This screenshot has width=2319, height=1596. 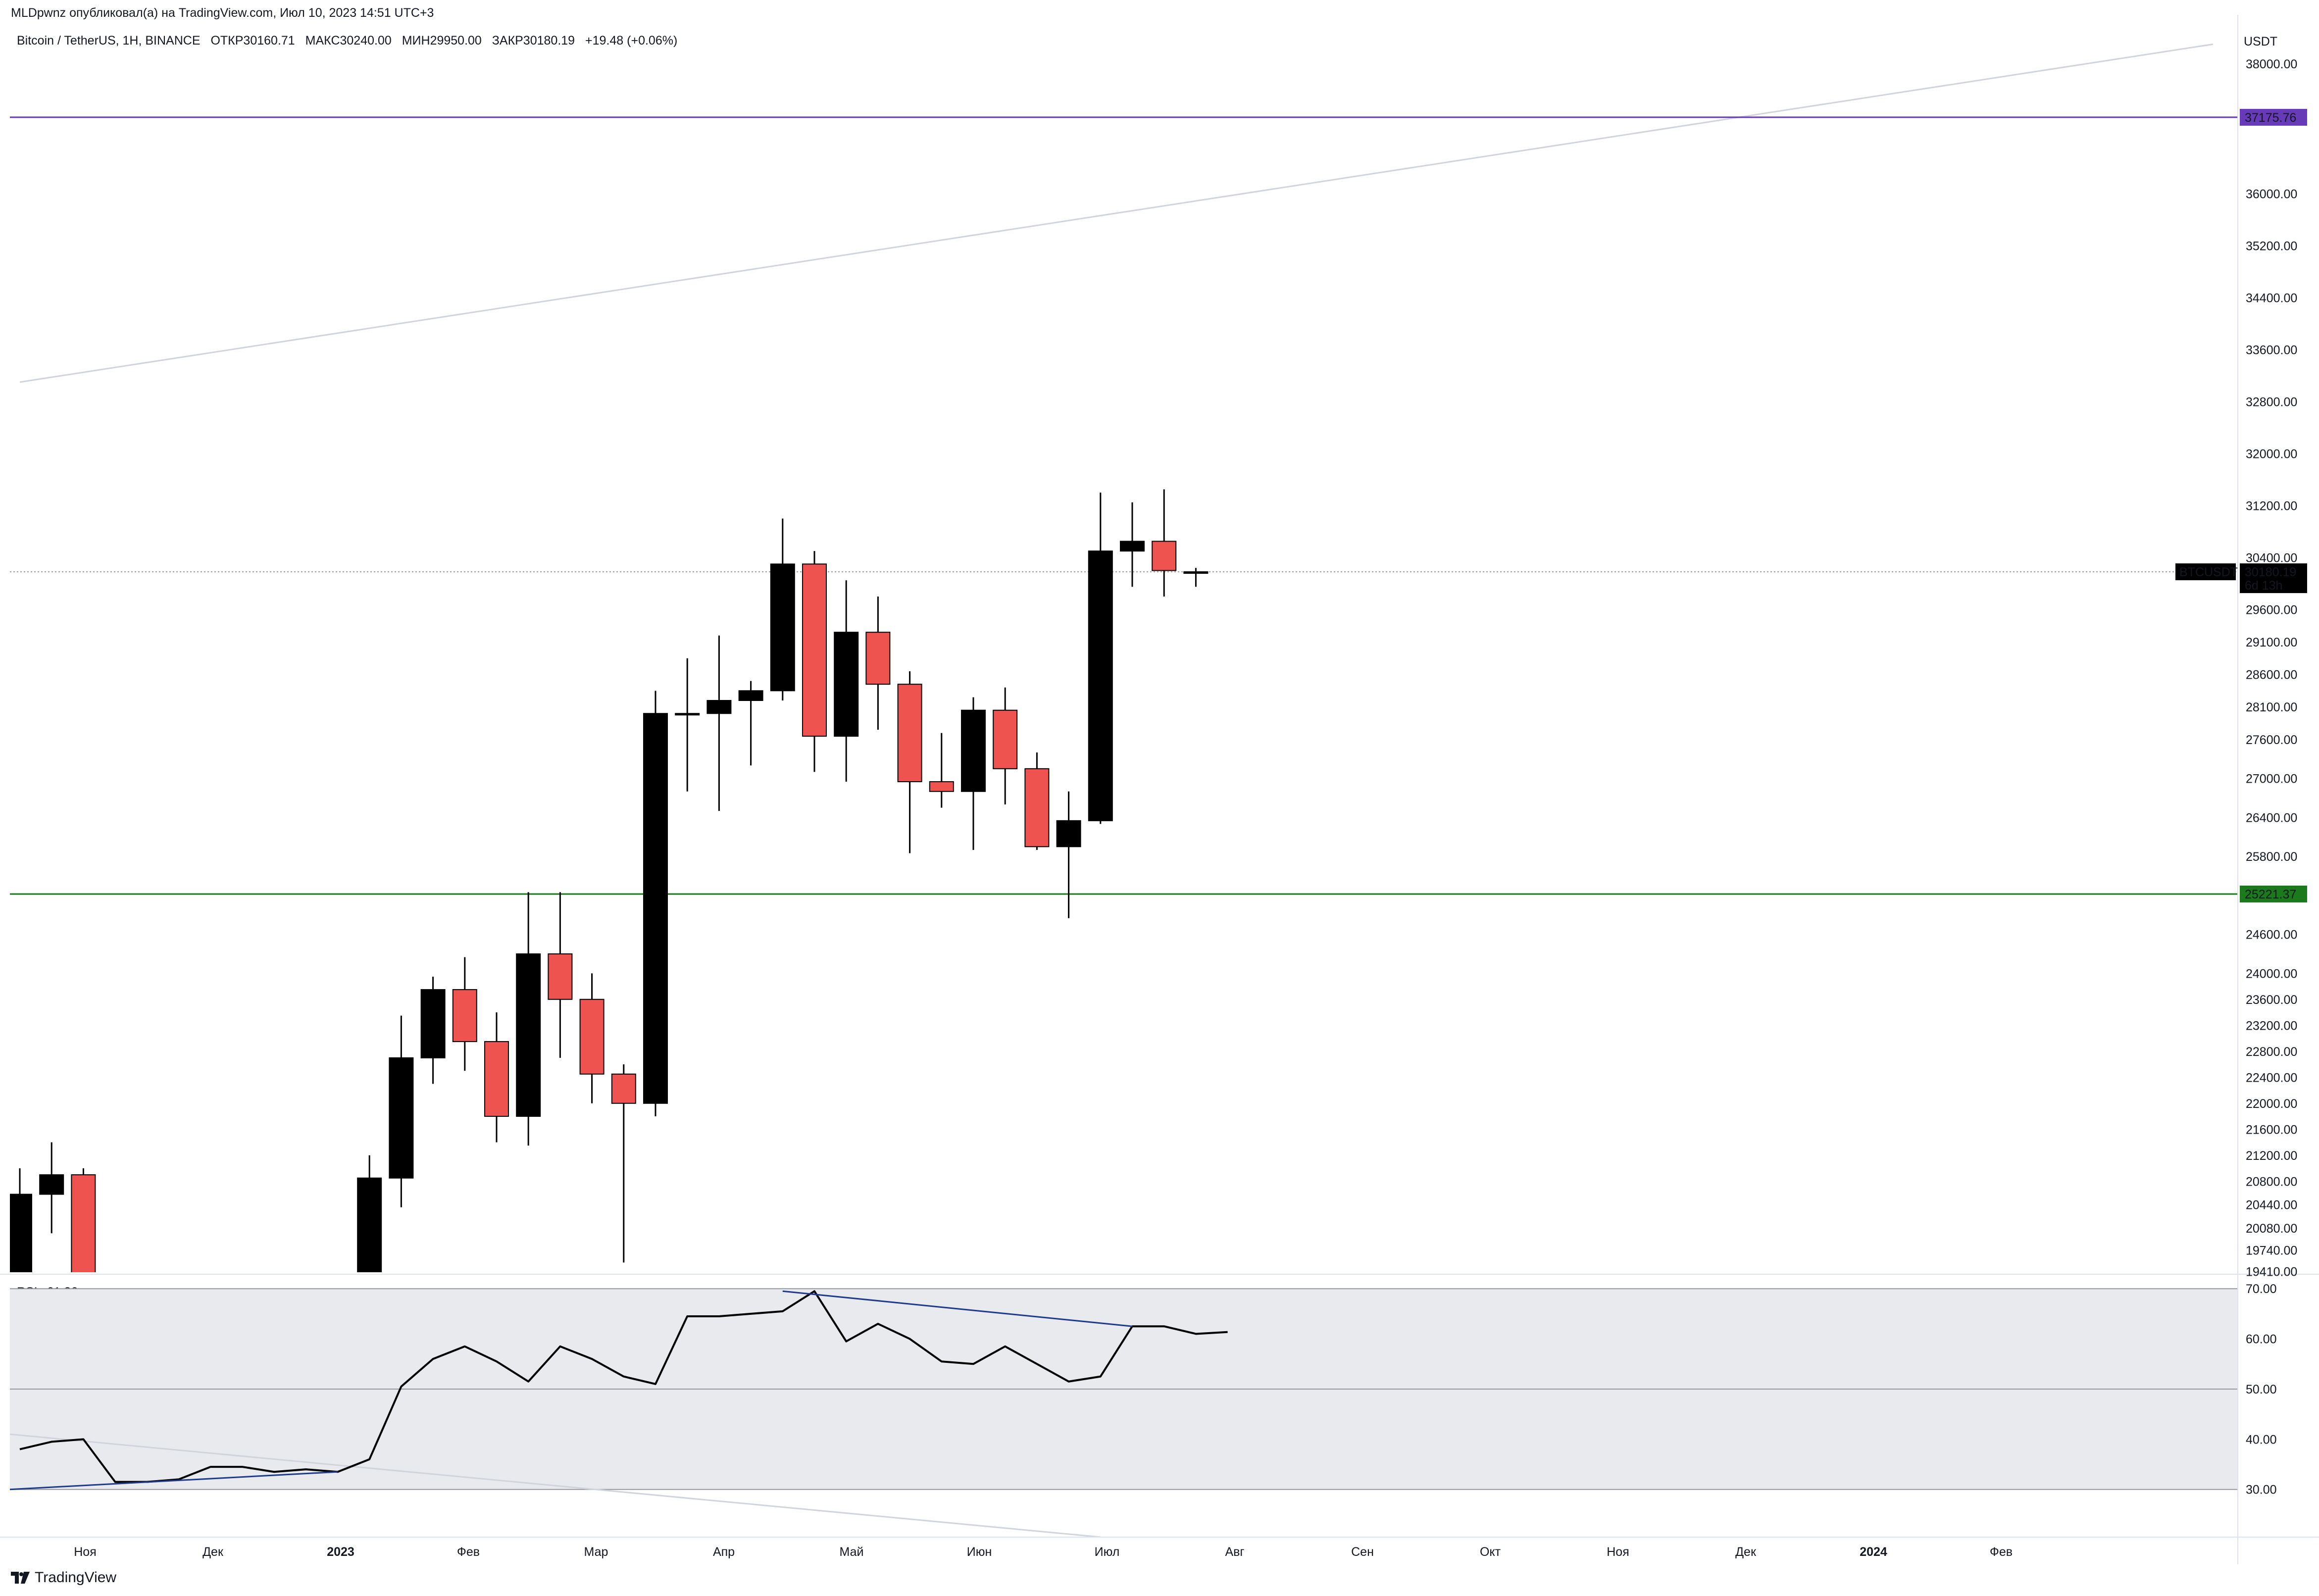 What do you see at coordinates (2261, 1440) in the screenshot?
I see `rsi-tick-label: 40.00` at bounding box center [2261, 1440].